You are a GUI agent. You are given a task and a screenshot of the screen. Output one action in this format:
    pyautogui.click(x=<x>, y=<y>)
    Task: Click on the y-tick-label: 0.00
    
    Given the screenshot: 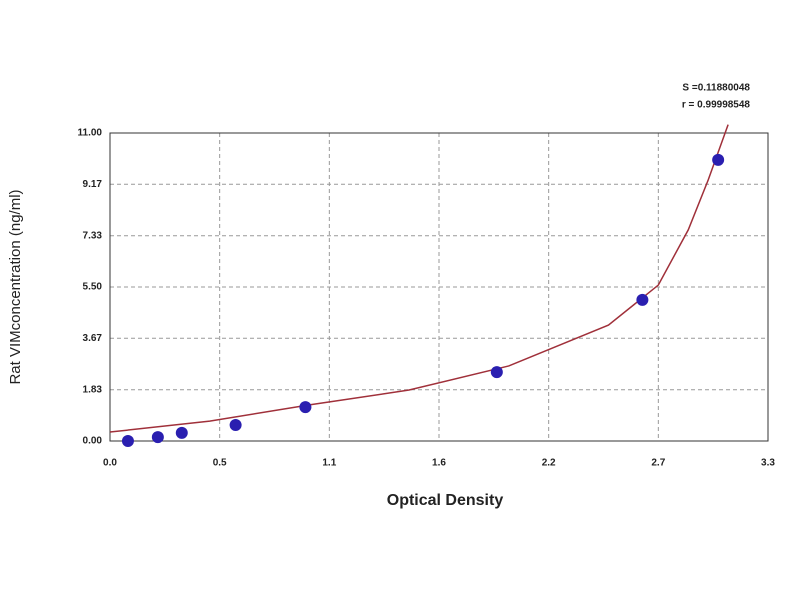 What is the action you would take?
    pyautogui.click(x=93, y=441)
    